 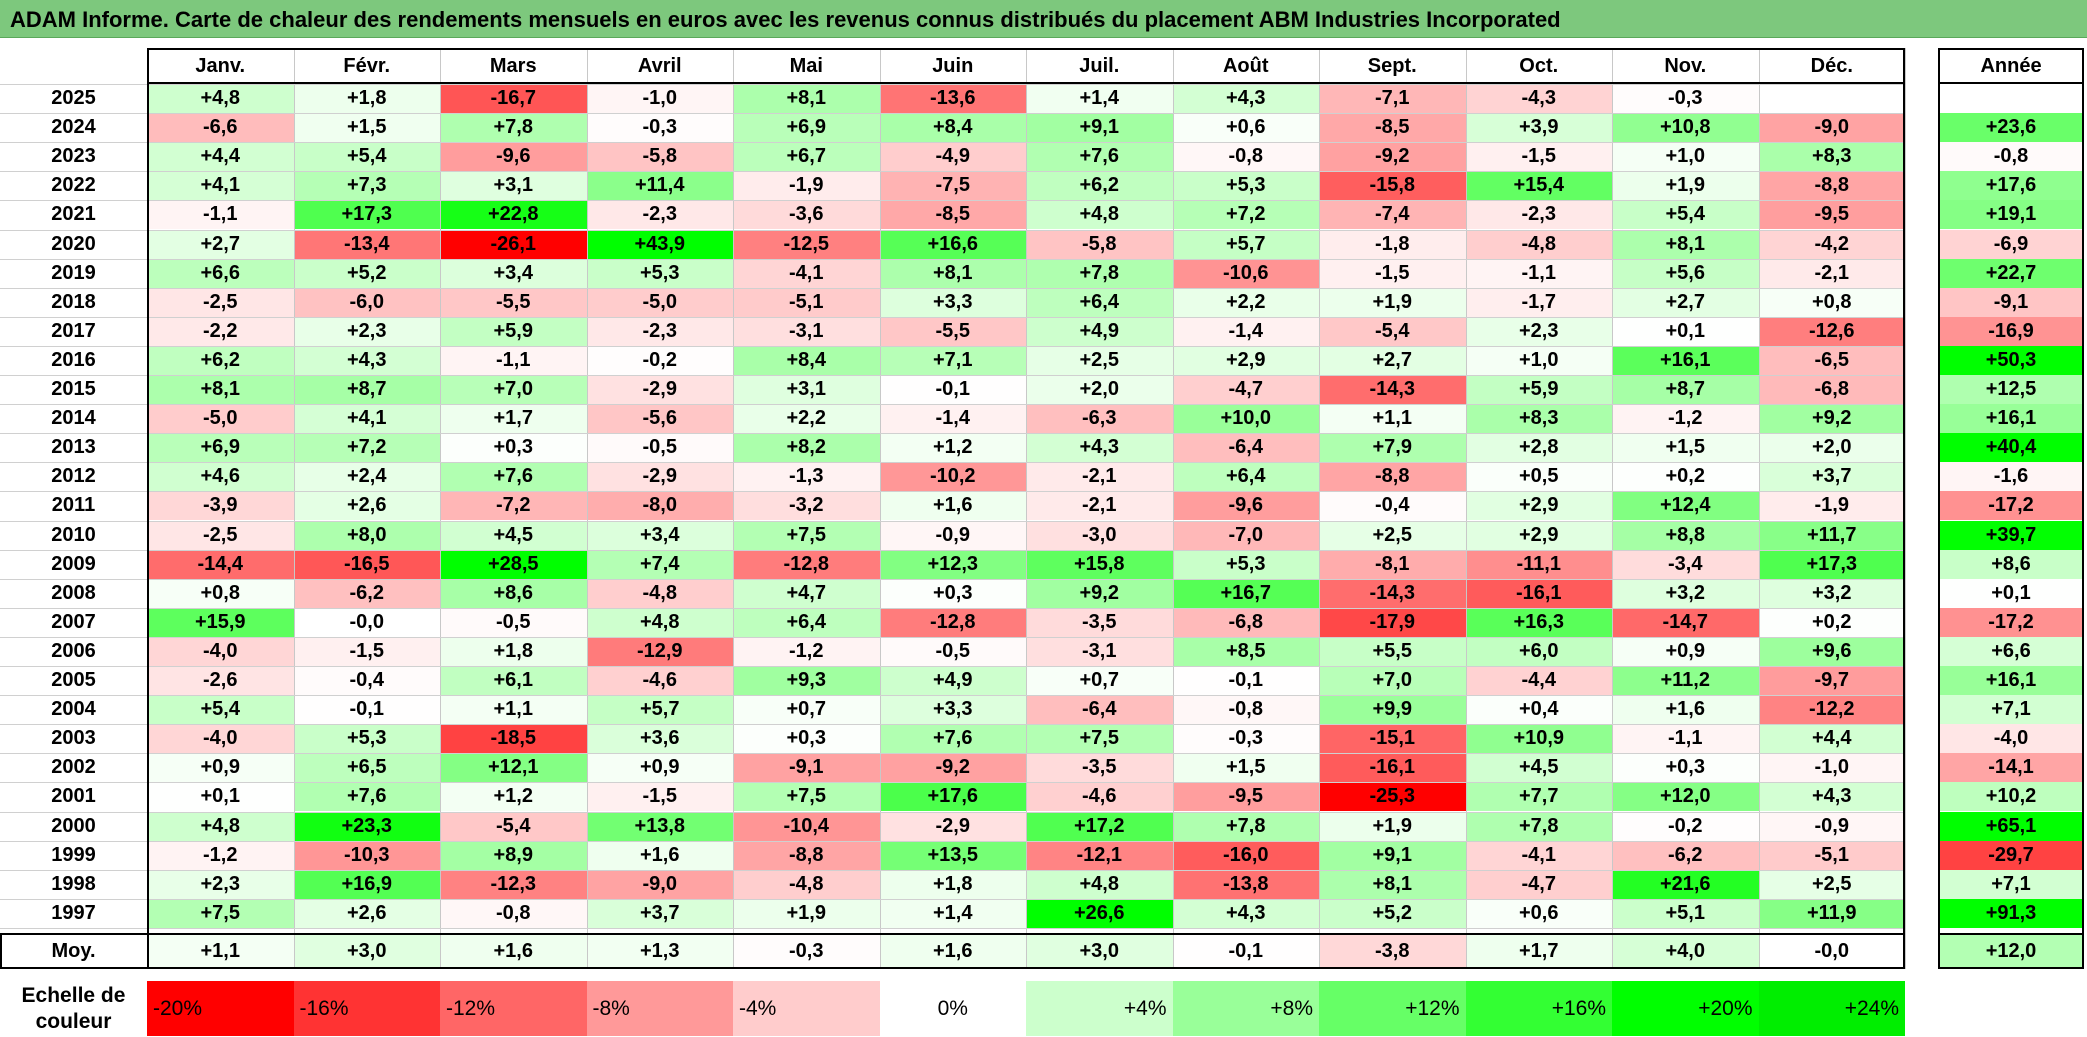 What do you see at coordinates (366, 710) in the screenshot?
I see `heatmap-cell: -0,1` at bounding box center [366, 710].